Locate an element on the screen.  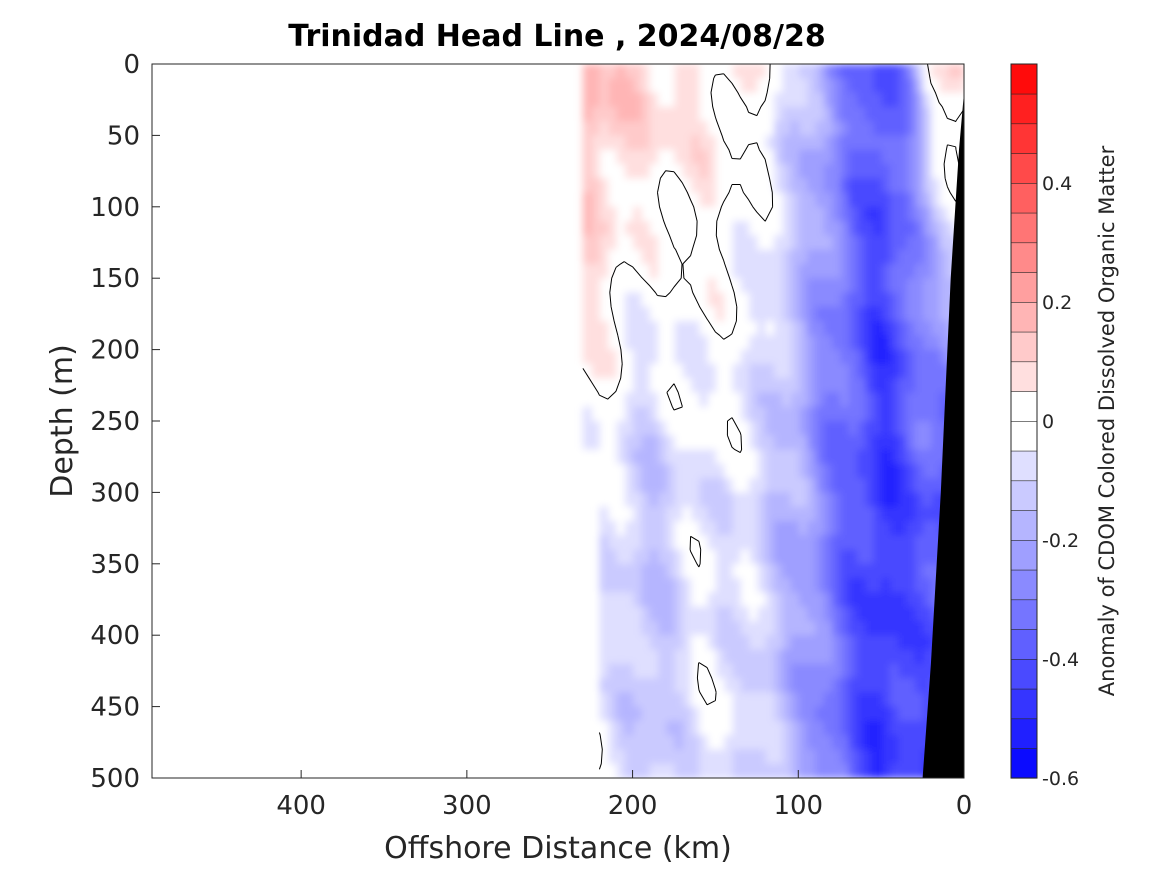
y-tick-label: 300 is located at coordinates (115, 493).